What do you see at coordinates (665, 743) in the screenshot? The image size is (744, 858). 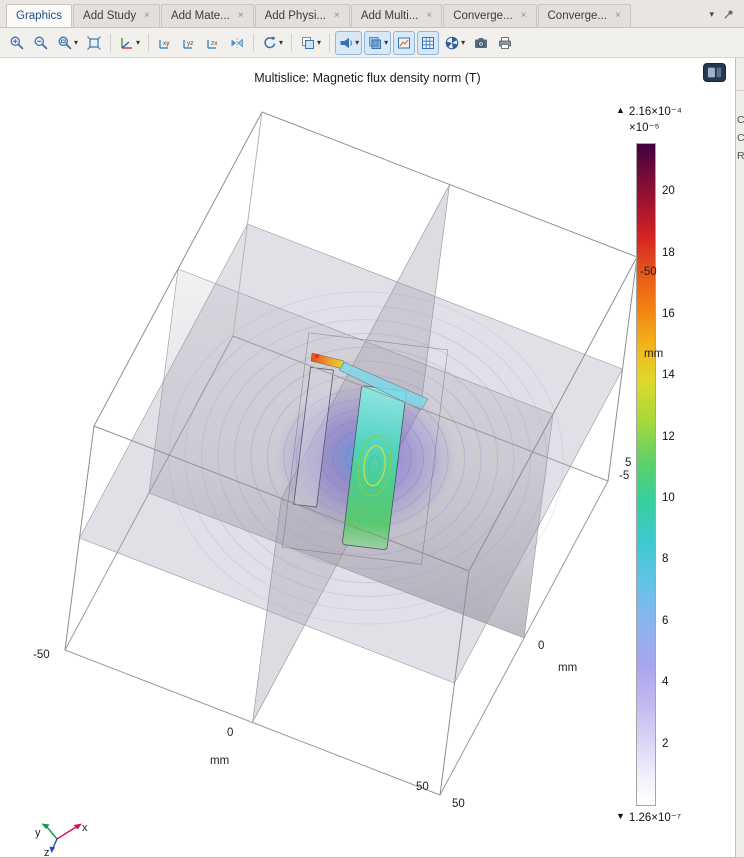 I see `colorbar-tick-label: 2` at bounding box center [665, 743].